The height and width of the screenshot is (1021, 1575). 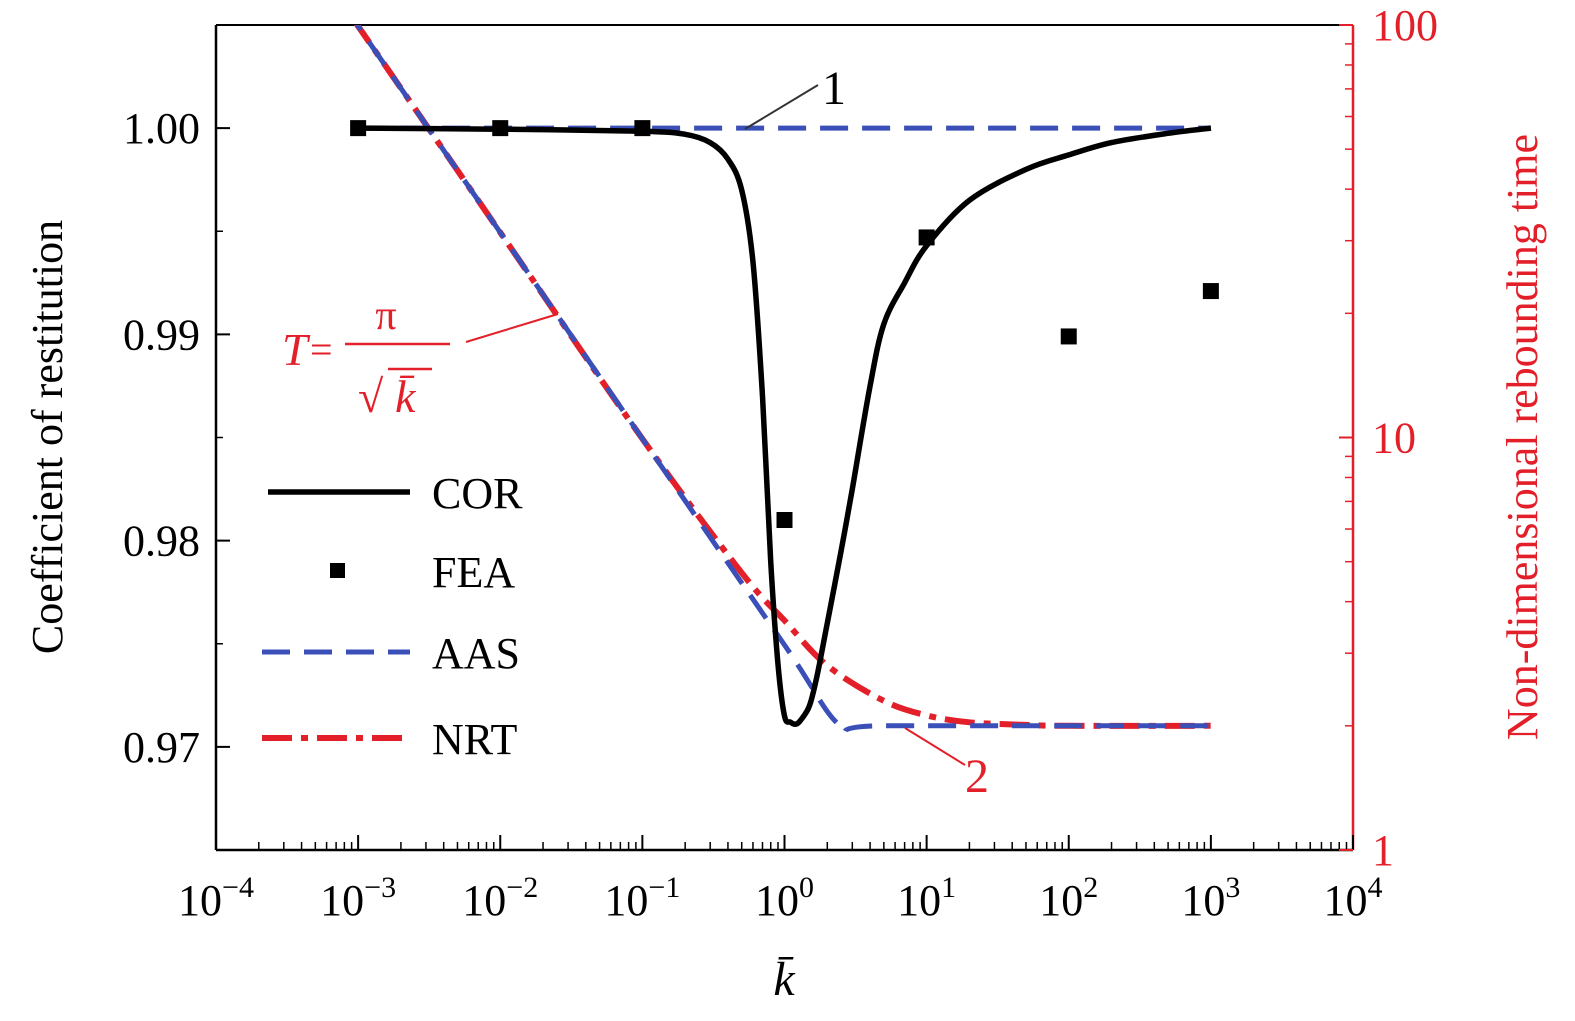 What do you see at coordinates (1383, 850) in the screenshot?
I see `y2-tick-label: 1` at bounding box center [1383, 850].